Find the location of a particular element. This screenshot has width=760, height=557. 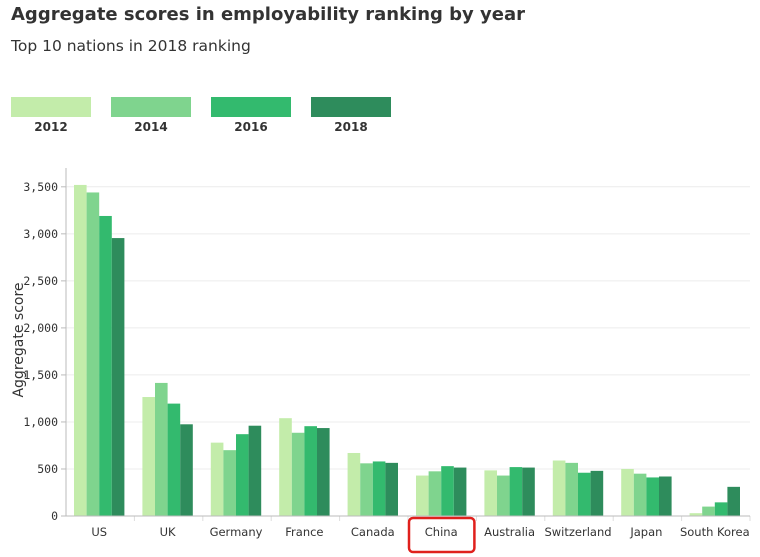

bar-china-2014 is located at coordinates (435, 493).